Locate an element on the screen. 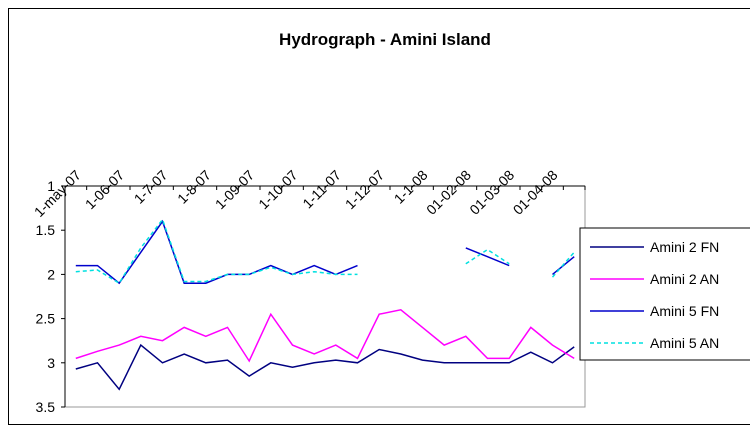 The height and width of the screenshot is (432, 750). y-tick-label: 2 is located at coordinates (51, 274).